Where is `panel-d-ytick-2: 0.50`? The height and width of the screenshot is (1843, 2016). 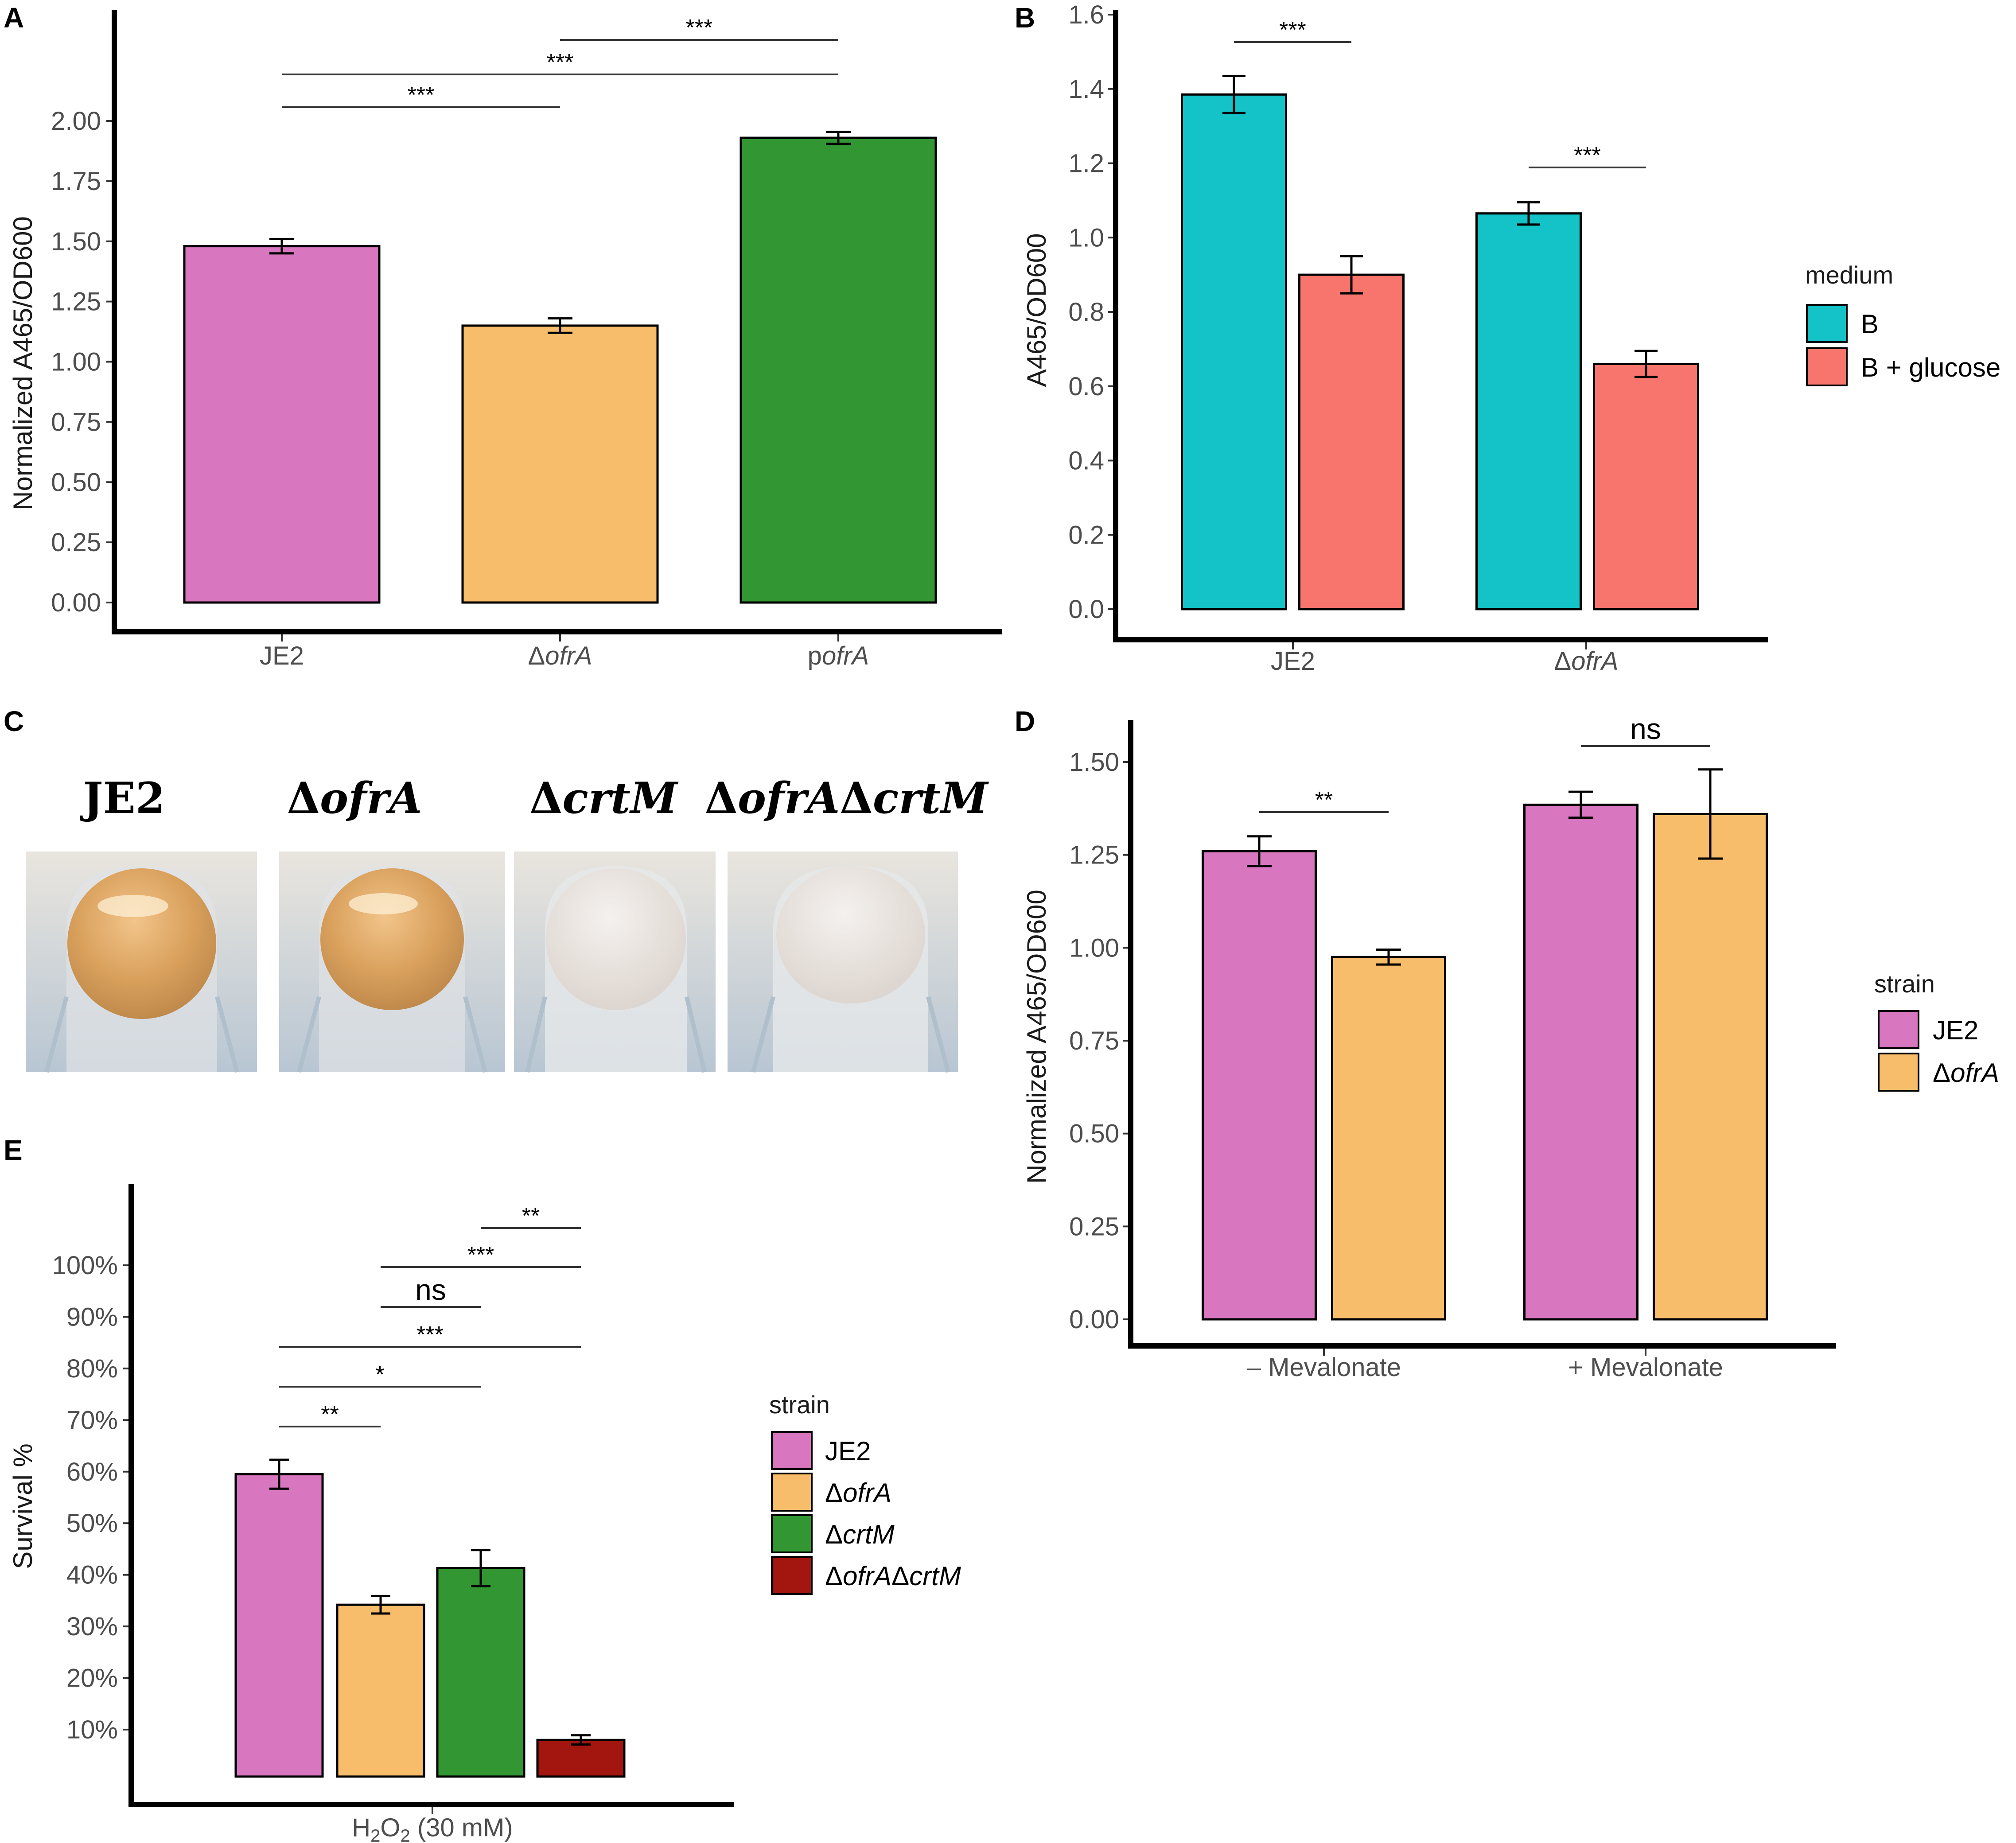
panel-d-ytick-2: 0.50 is located at coordinates (1094, 1134).